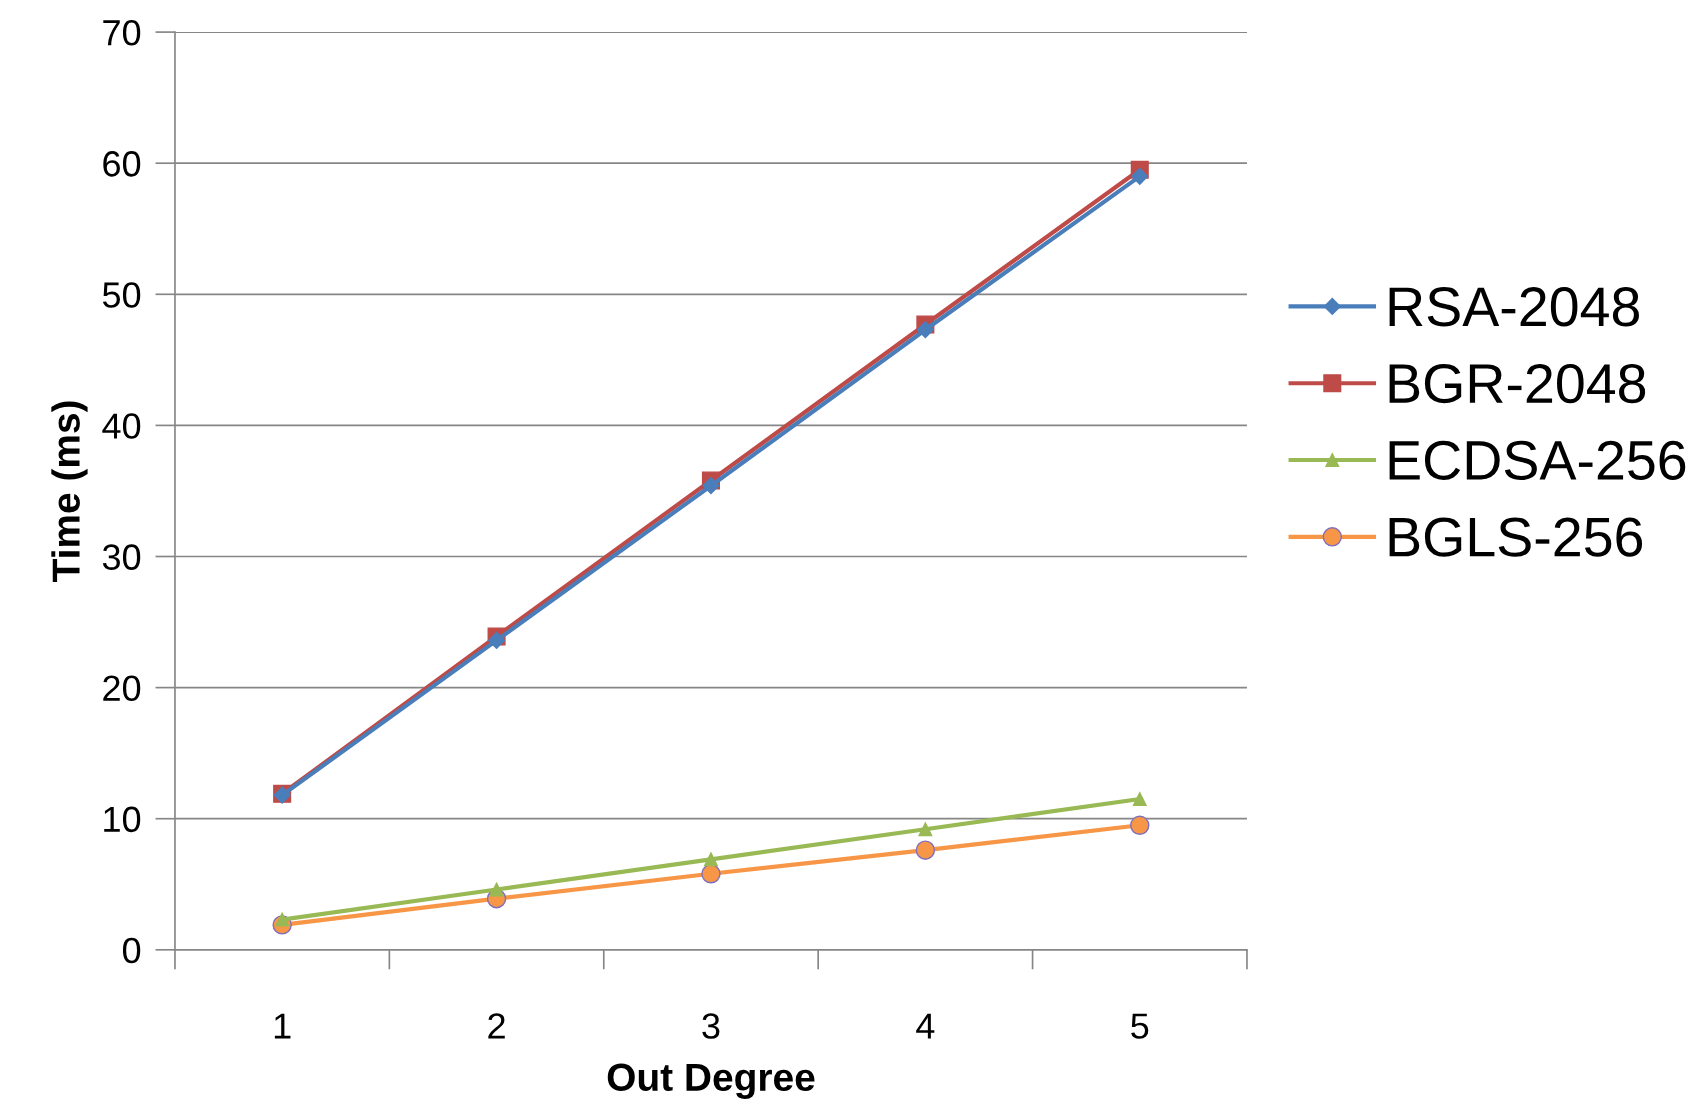  What do you see at coordinates (121, 557) in the screenshot?
I see `y-tick-label: 30` at bounding box center [121, 557].